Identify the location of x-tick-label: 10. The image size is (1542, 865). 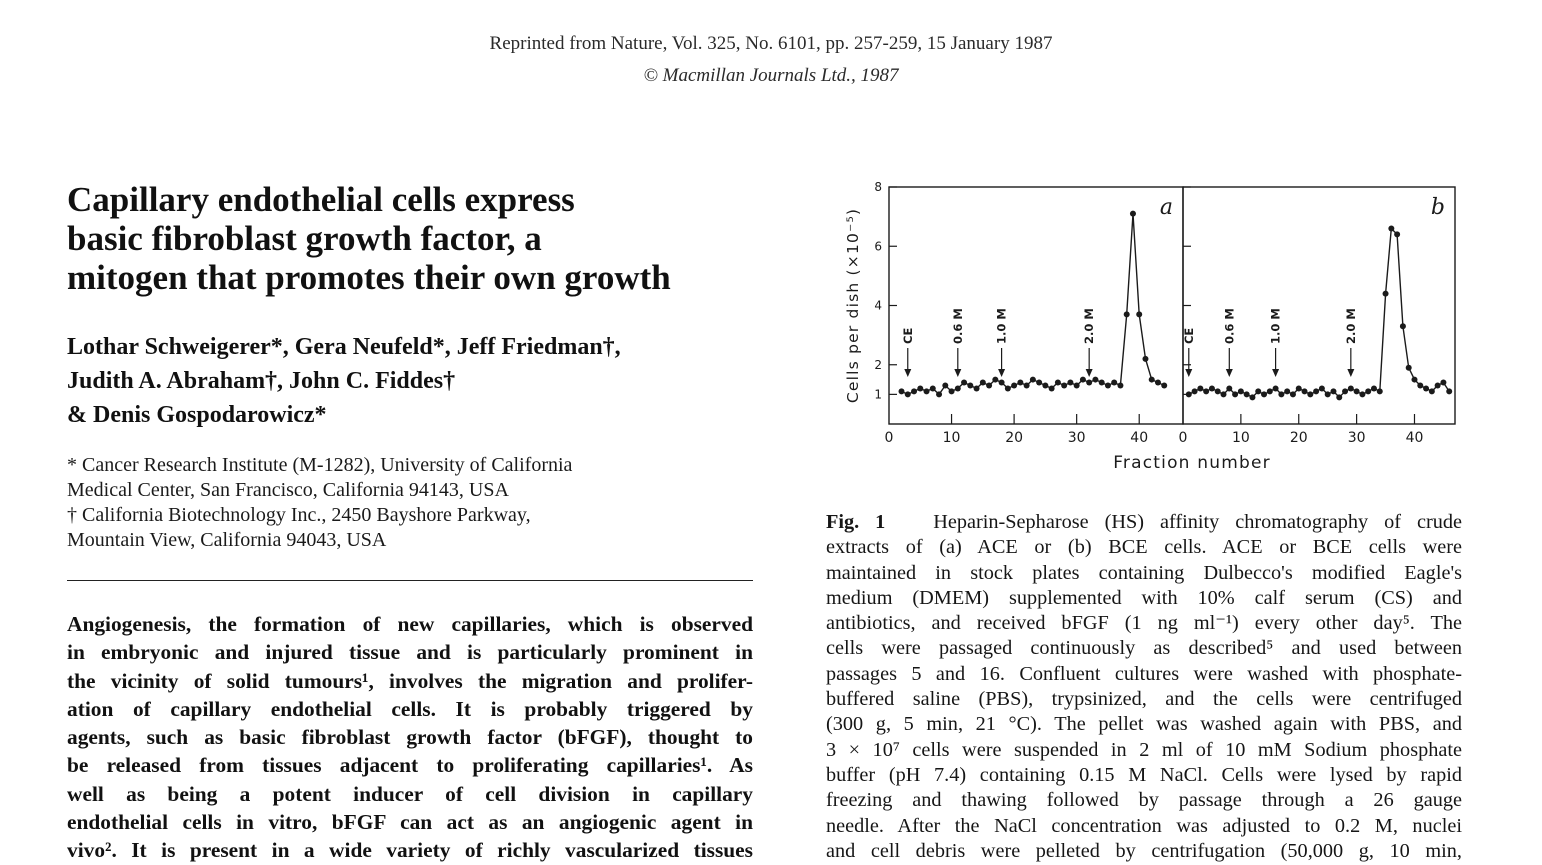
(1241, 438).